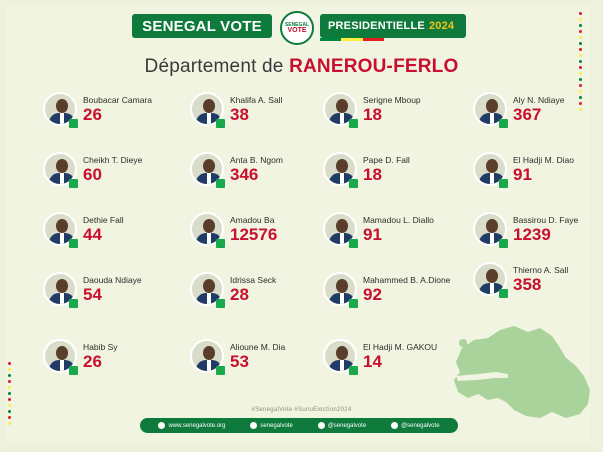 This screenshot has height=452, width=603. What do you see at coordinates (110, 297) in the screenshot?
I see `candidate-card: Daouda Ndiaye 54` at bounding box center [110, 297].